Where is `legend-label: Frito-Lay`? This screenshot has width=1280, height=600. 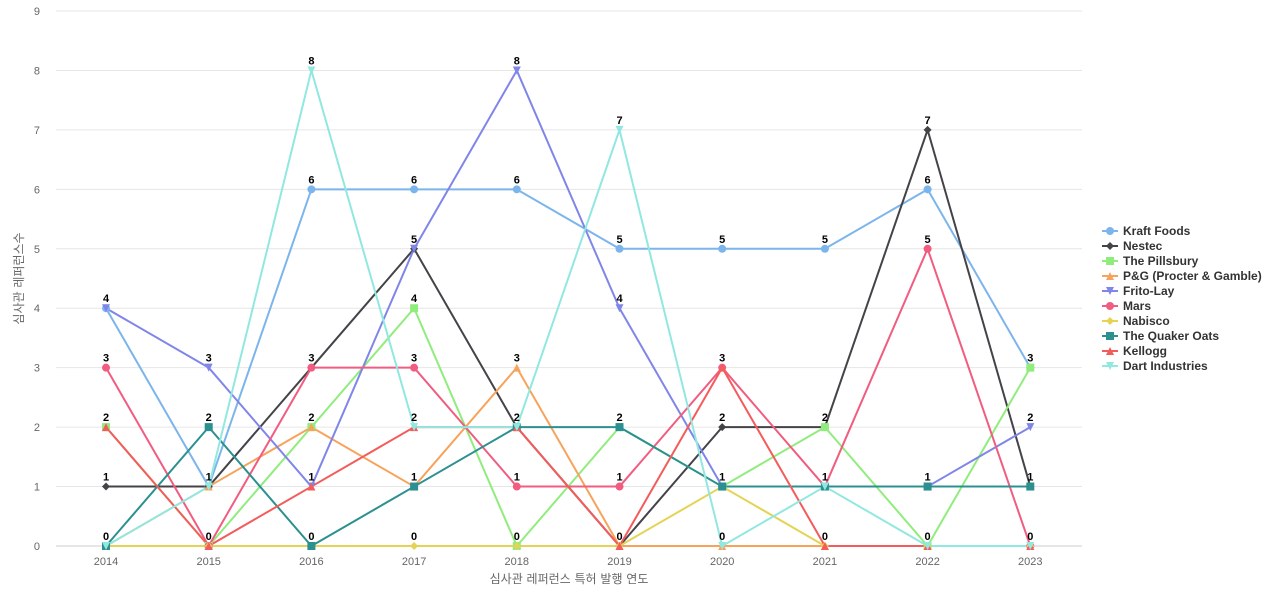 legend-label: Frito-Lay is located at coordinates (1149, 291).